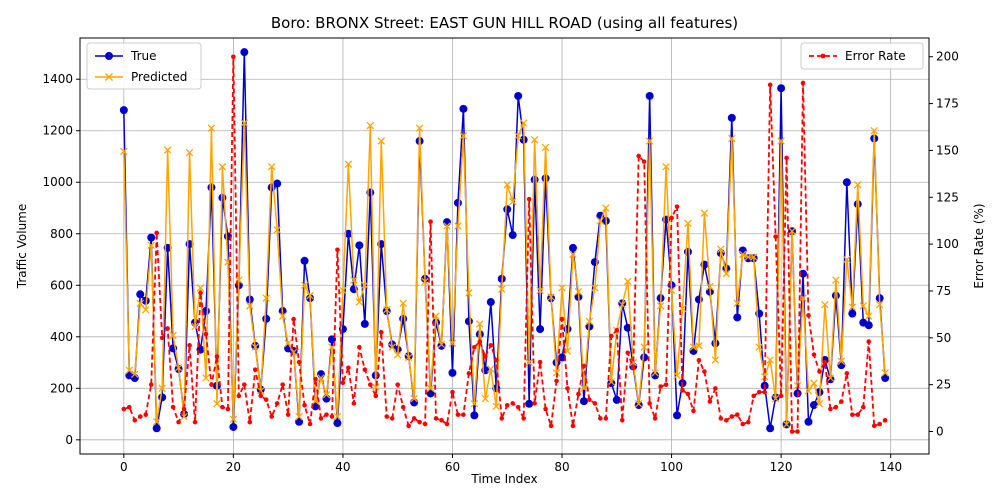 This screenshot has width=1000, height=500. Describe the element at coordinates (109, 77) in the screenshot. I see `legend-predicted-marker` at that location.